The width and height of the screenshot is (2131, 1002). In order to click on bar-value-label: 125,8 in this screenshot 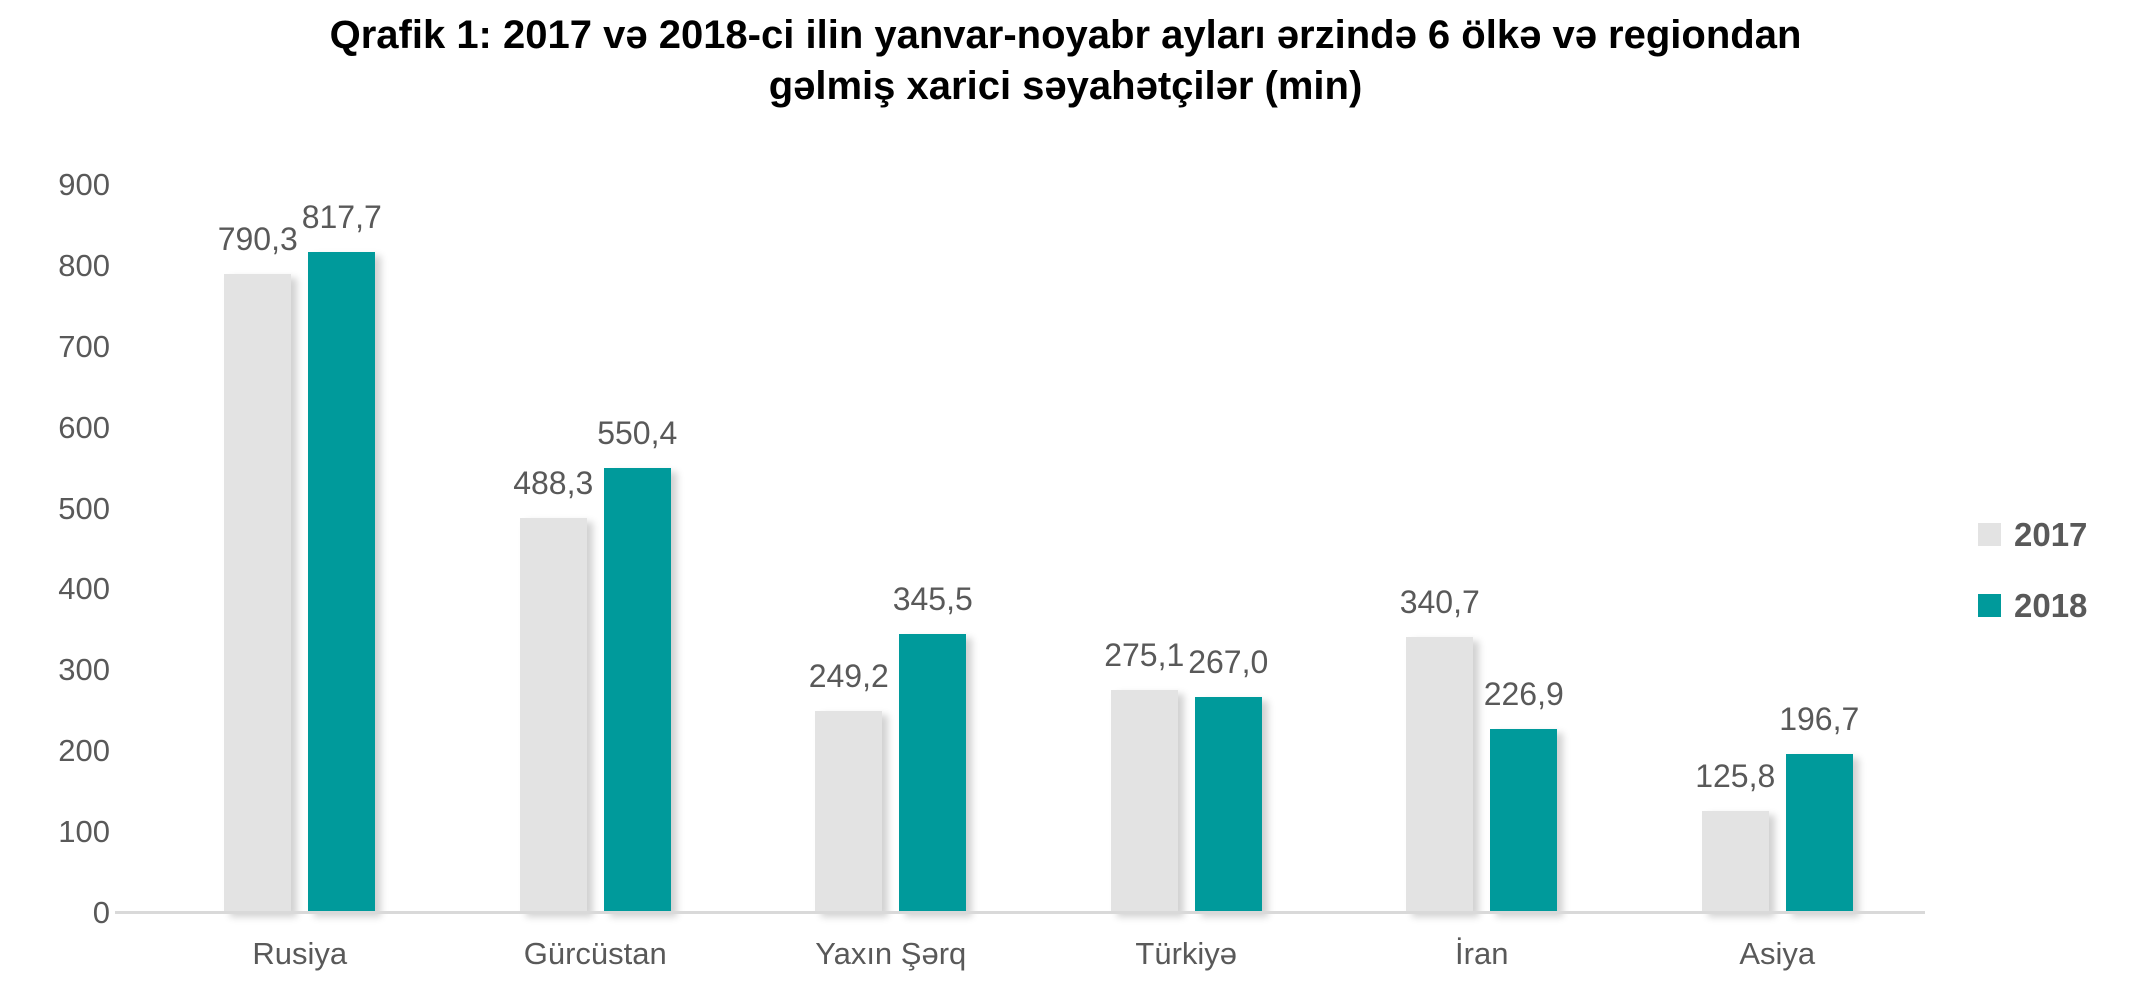, I will do `click(1735, 776)`.